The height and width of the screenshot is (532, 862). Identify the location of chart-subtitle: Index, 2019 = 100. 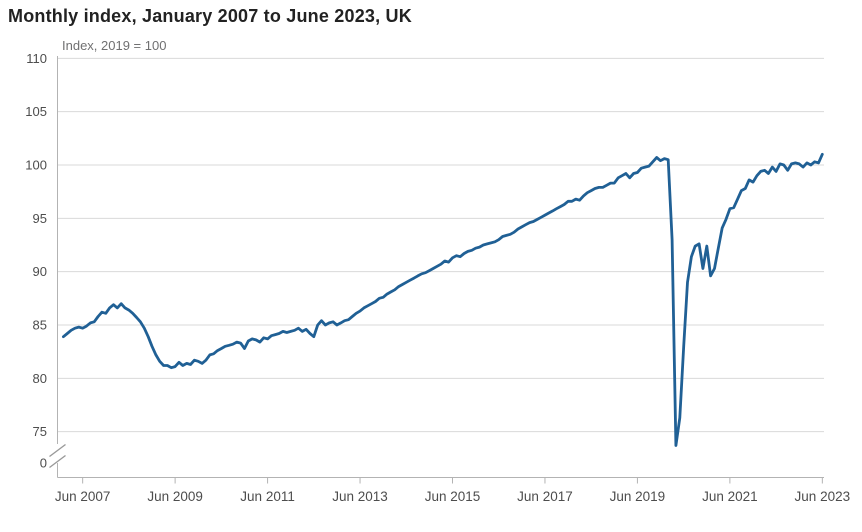
(114, 45).